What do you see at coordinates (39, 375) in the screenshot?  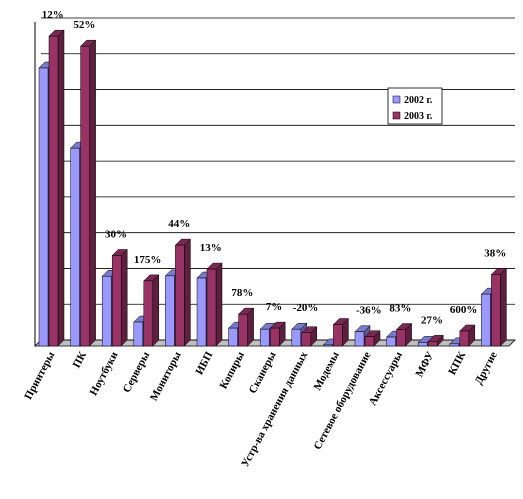 I see `x-tick-label: Принтеры` at bounding box center [39, 375].